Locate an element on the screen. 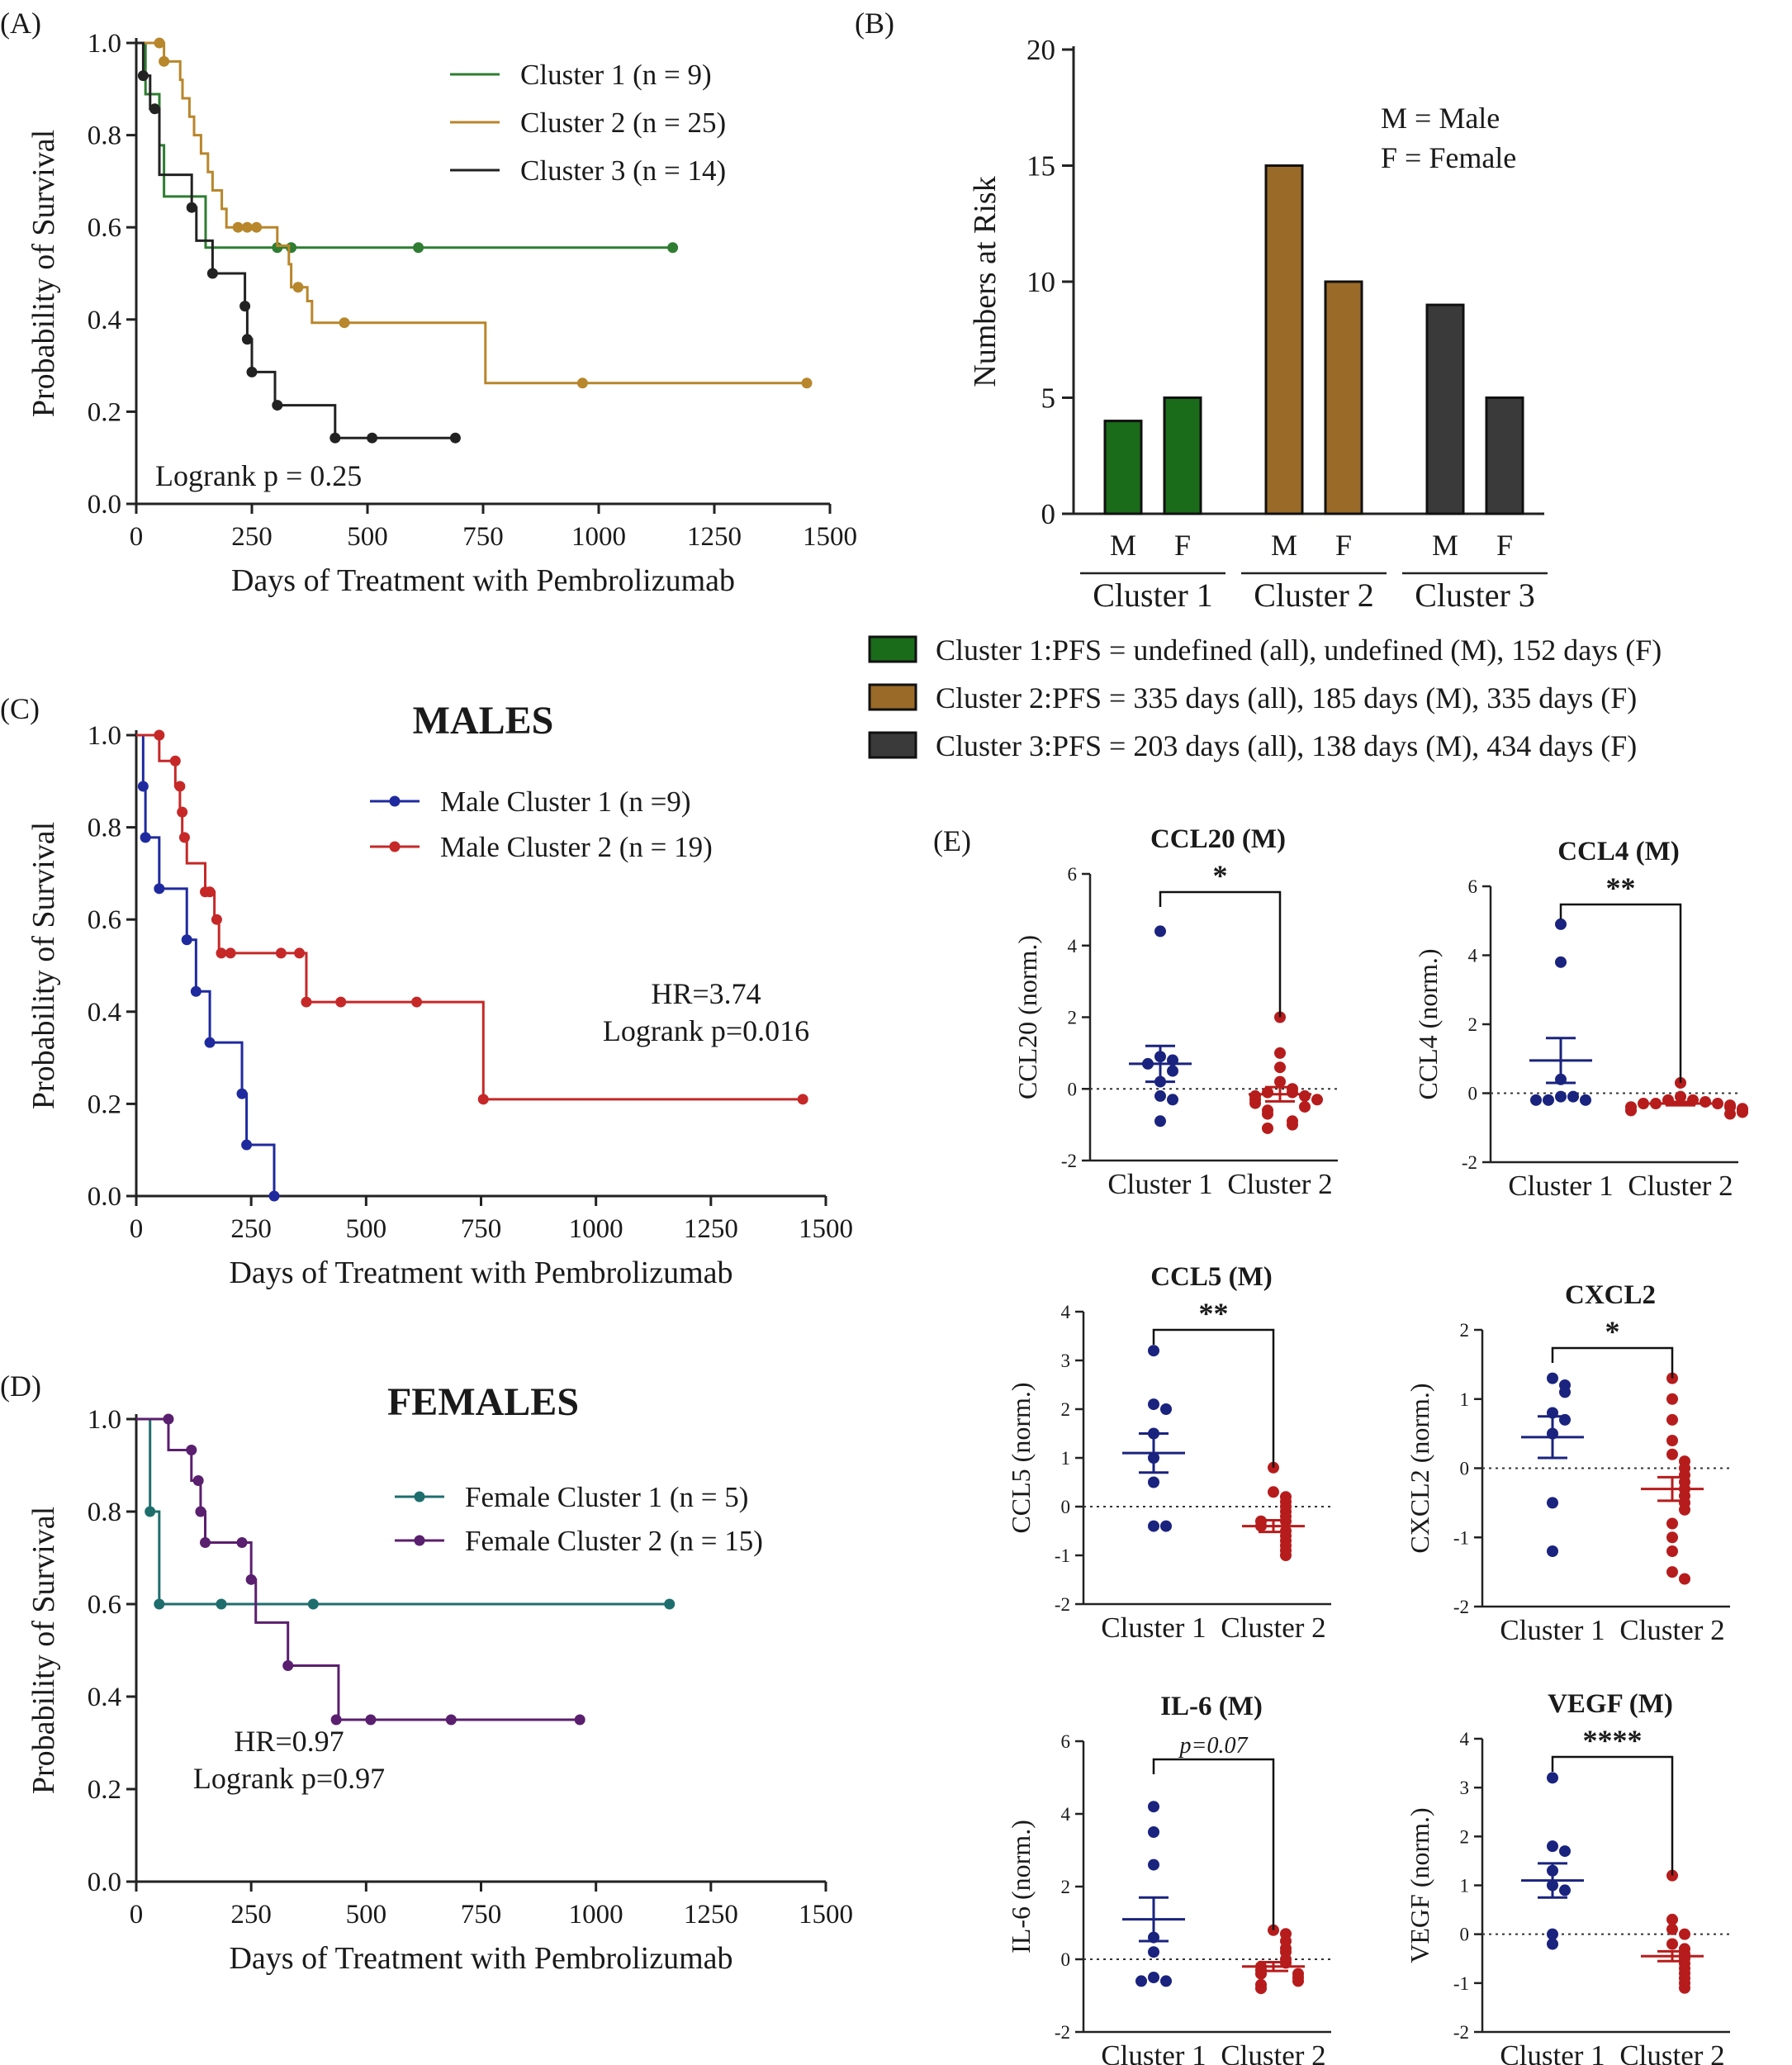 The image size is (1792, 2065). chart-title: FEMALES is located at coordinates (483, 1402).